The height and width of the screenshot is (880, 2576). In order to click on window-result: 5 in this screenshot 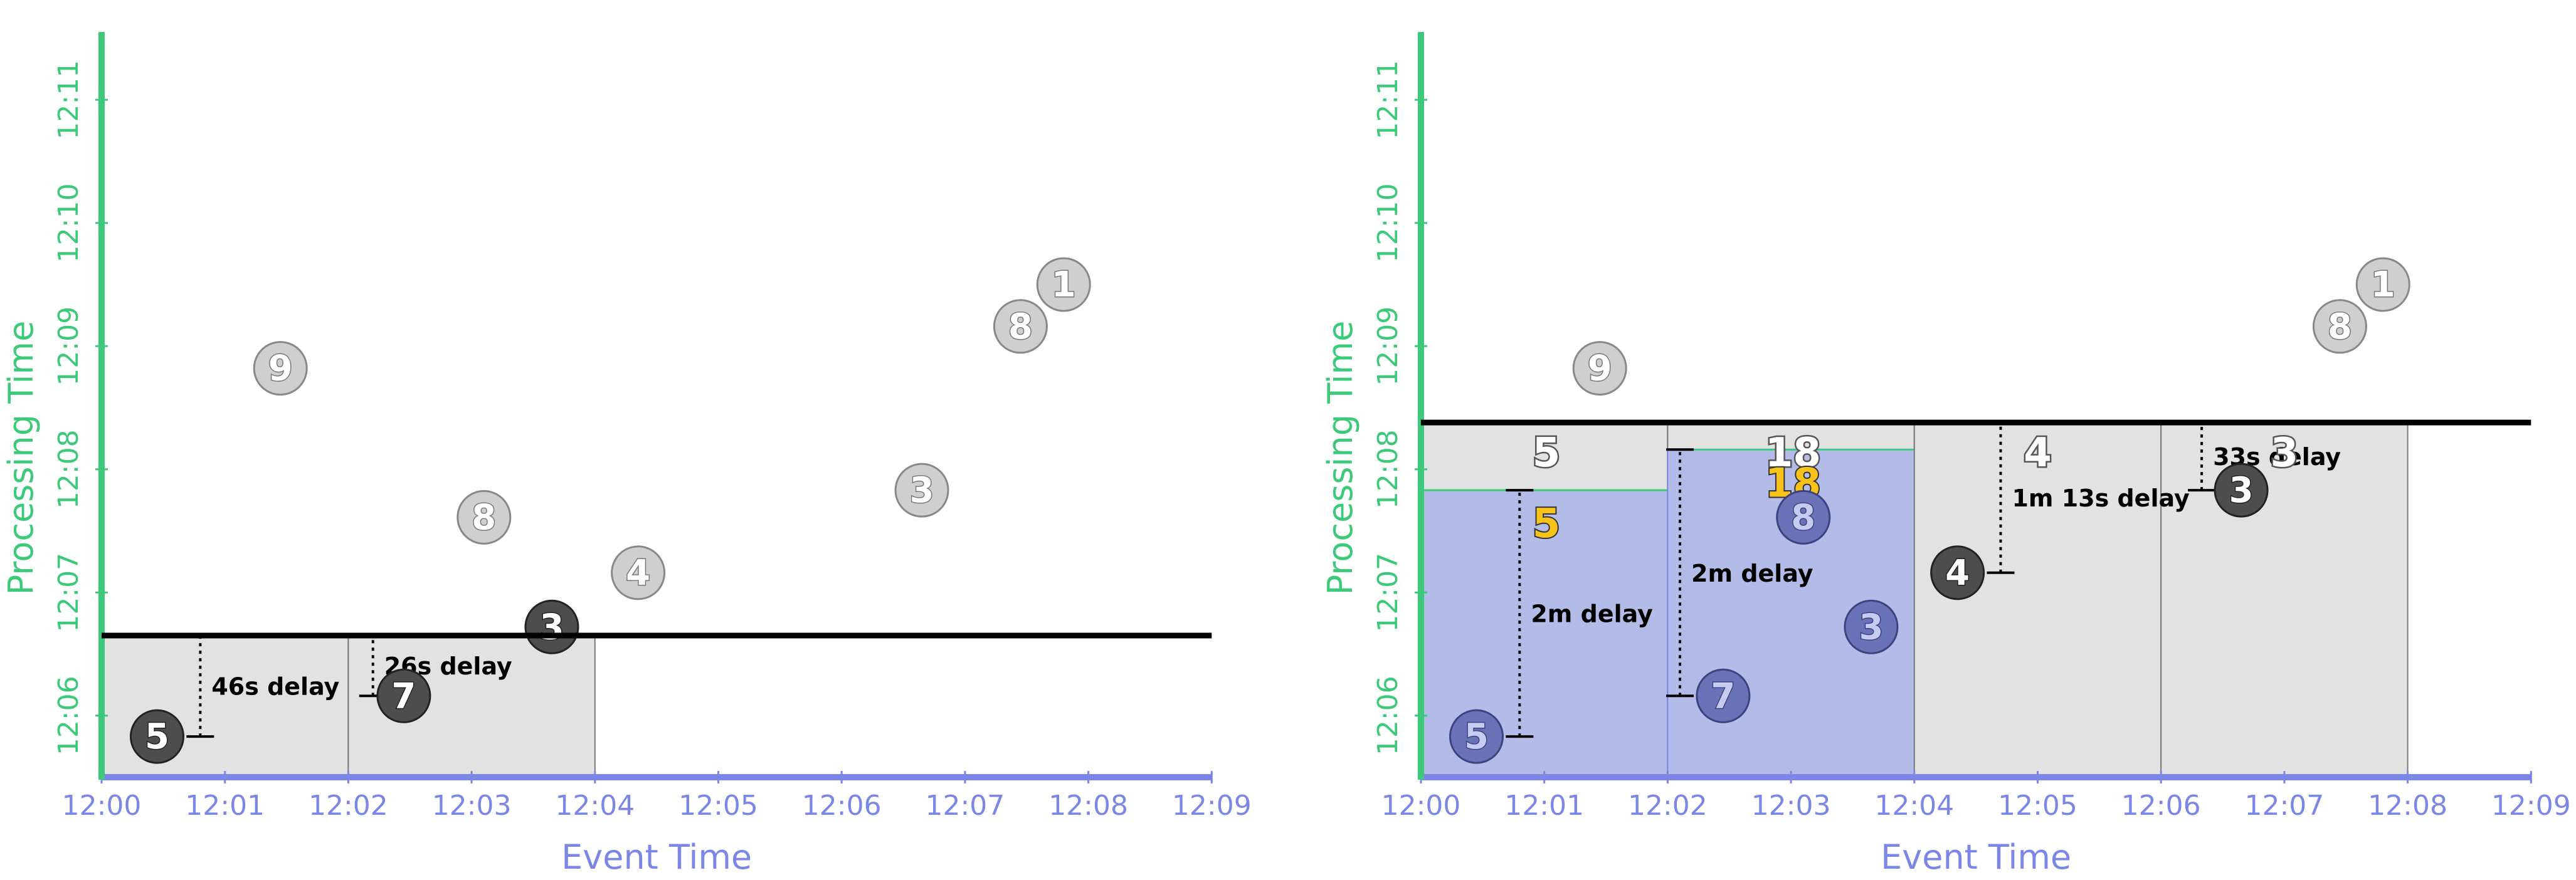, I will do `click(1547, 524)`.